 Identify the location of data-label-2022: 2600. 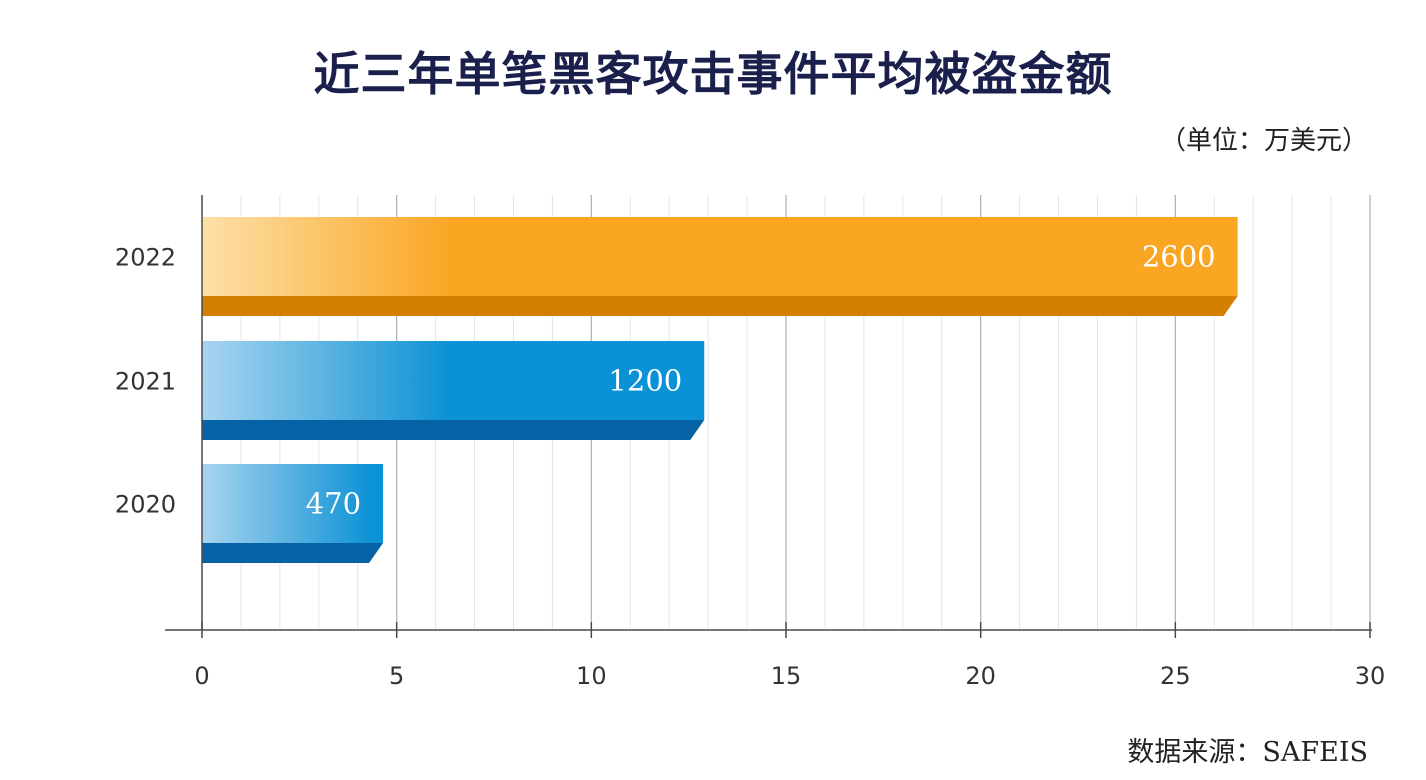
(1179, 257).